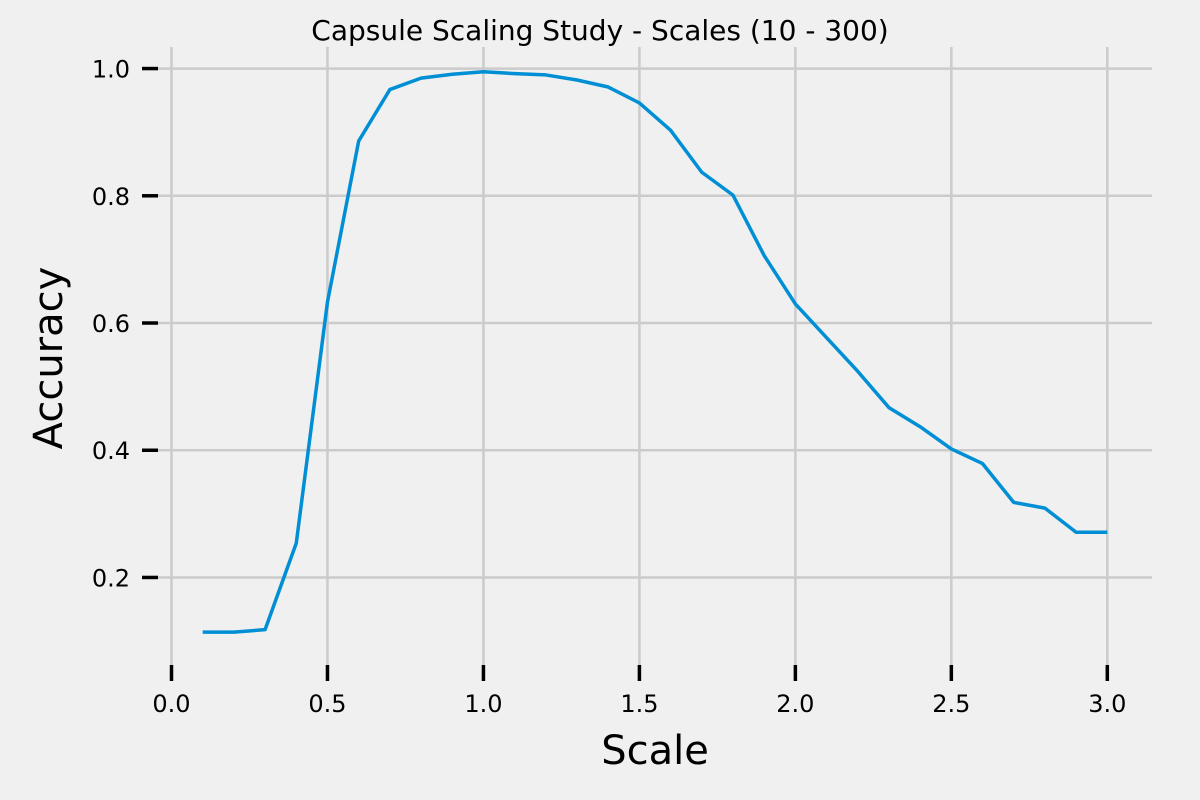 The height and width of the screenshot is (800, 1200). What do you see at coordinates (639, 704) in the screenshot?
I see `x-tick-label: 1.5` at bounding box center [639, 704].